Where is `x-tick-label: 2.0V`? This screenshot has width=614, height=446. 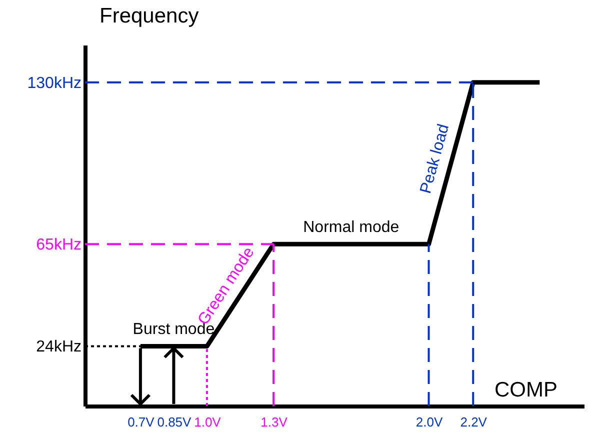
x-tick-label: 2.0V is located at coordinates (429, 422).